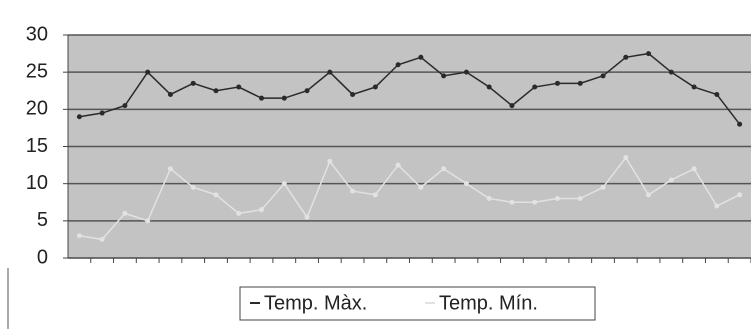 Image resolution: width=751 pixels, height=329 pixels. What do you see at coordinates (42, 220) in the screenshot?
I see `y-tick-label: 5` at bounding box center [42, 220].